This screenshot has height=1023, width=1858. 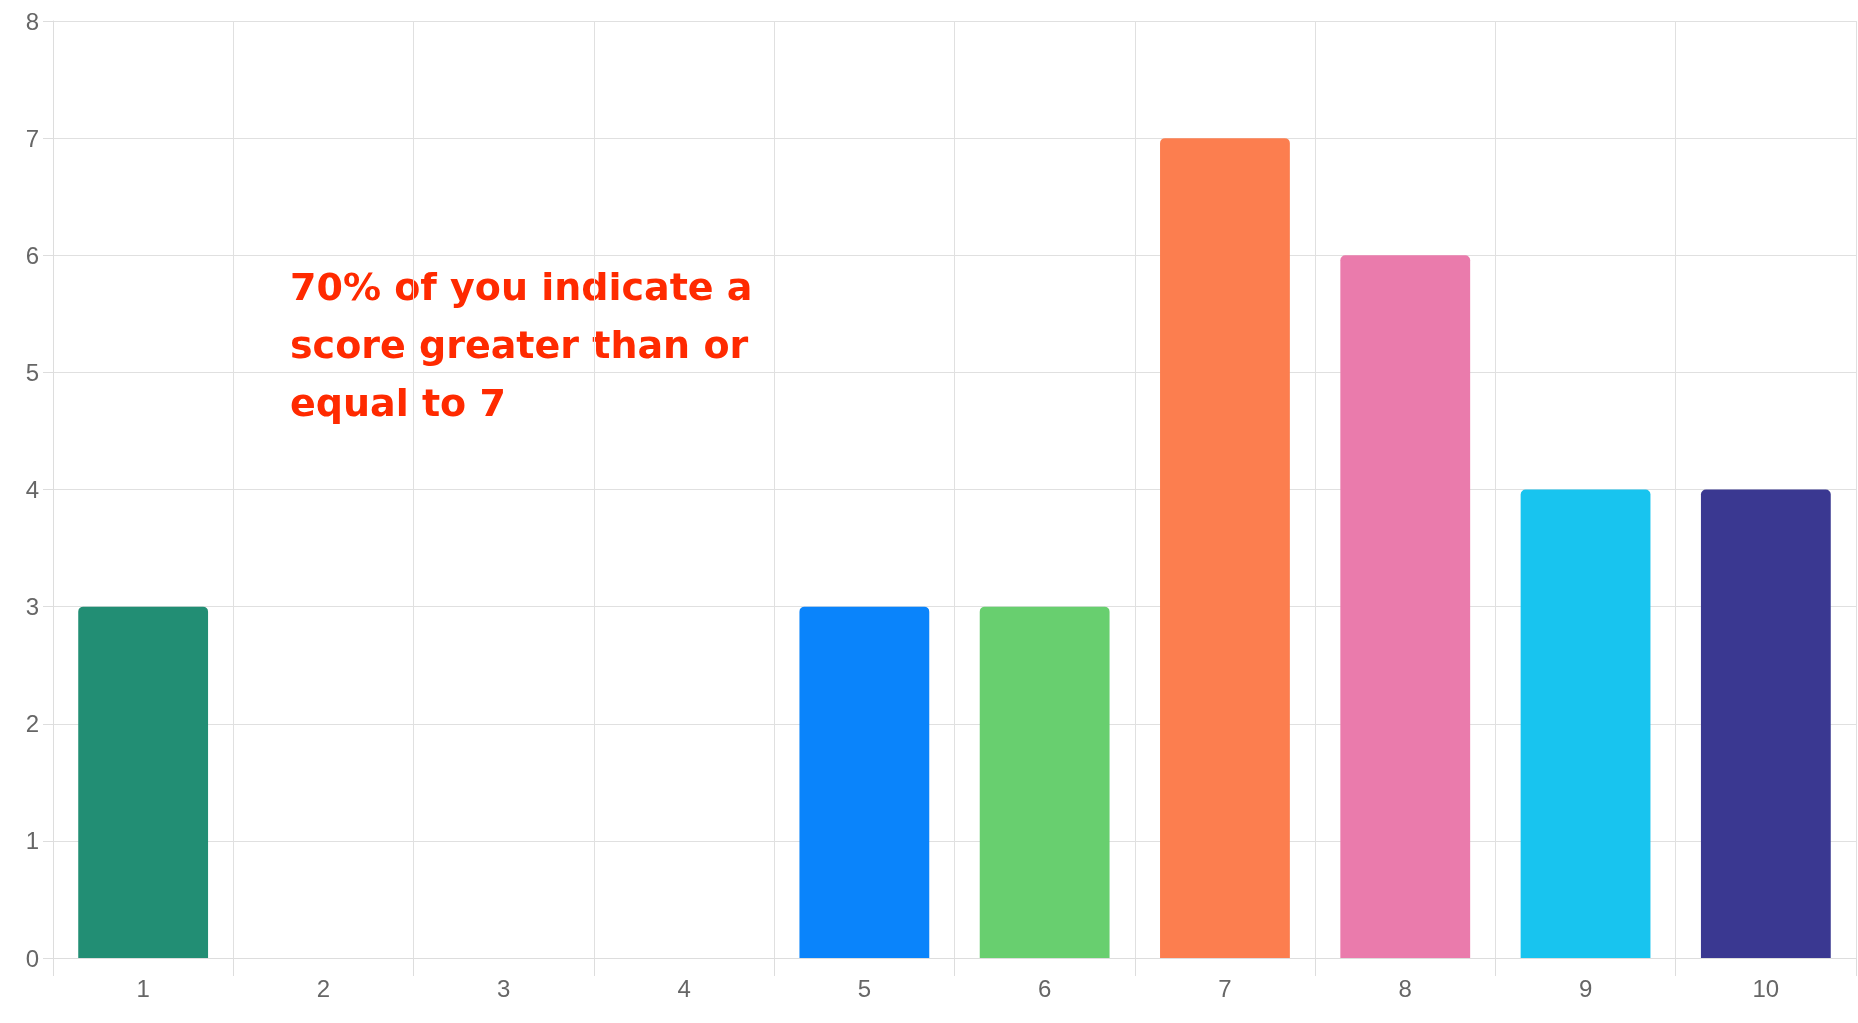 What do you see at coordinates (323, 988) in the screenshot?
I see `x-tick-label: 2` at bounding box center [323, 988].